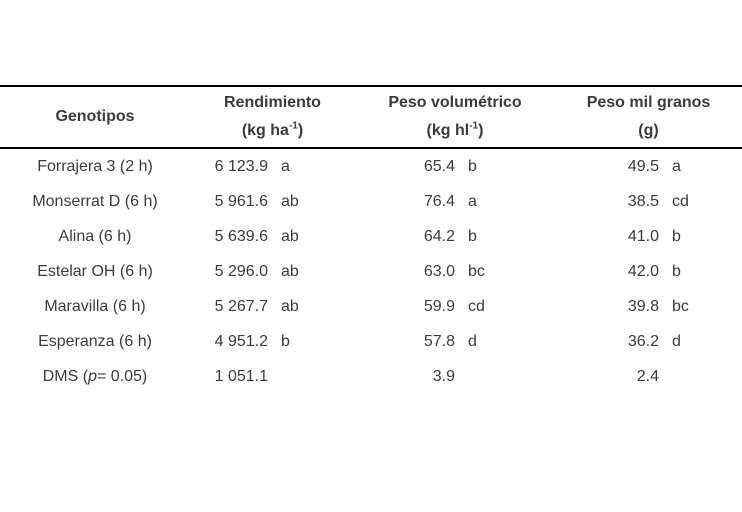  Describe the element at coordinates (272, 129) in the screenshot. I see `column-header-unit: (kg ha-1)` at that location.